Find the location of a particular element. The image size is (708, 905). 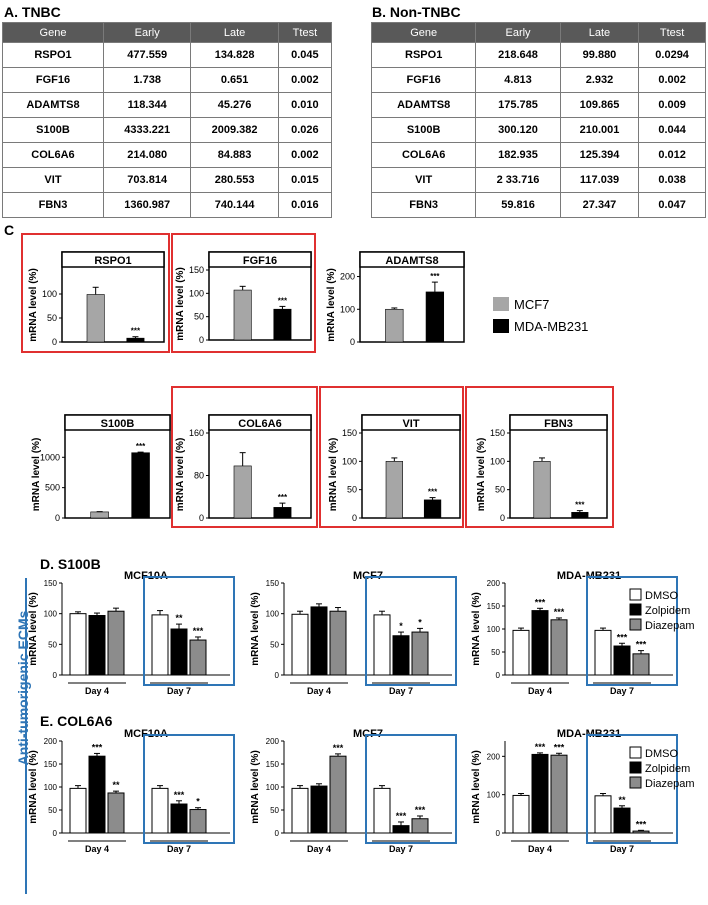

vit-y-axis-label: mRNA level (%) is located at coordinates (333, 475).